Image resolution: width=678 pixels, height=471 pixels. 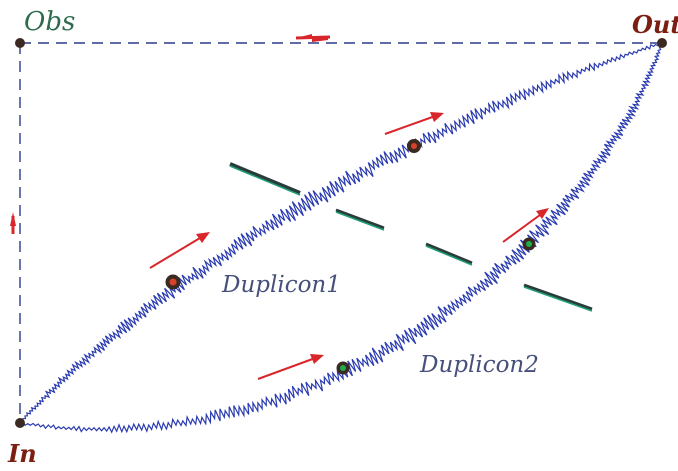 I want to click on bar-3-highlight, so click(x=449, y=255).